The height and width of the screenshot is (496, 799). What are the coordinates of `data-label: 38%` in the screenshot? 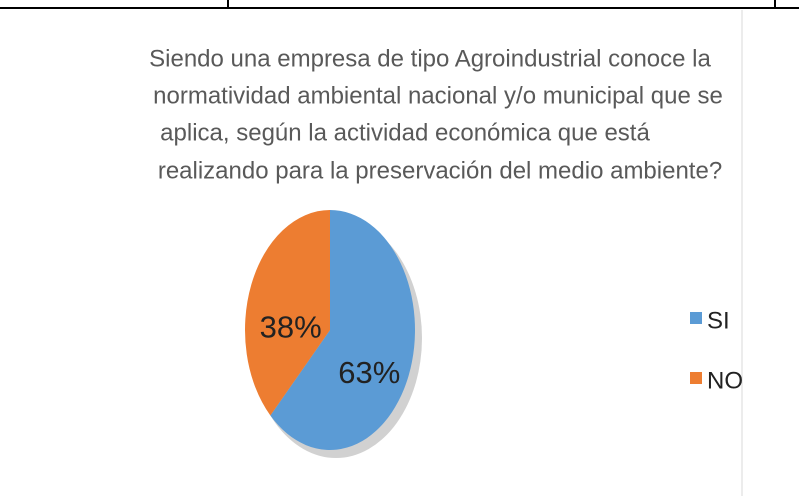 It's located at (291, 326).